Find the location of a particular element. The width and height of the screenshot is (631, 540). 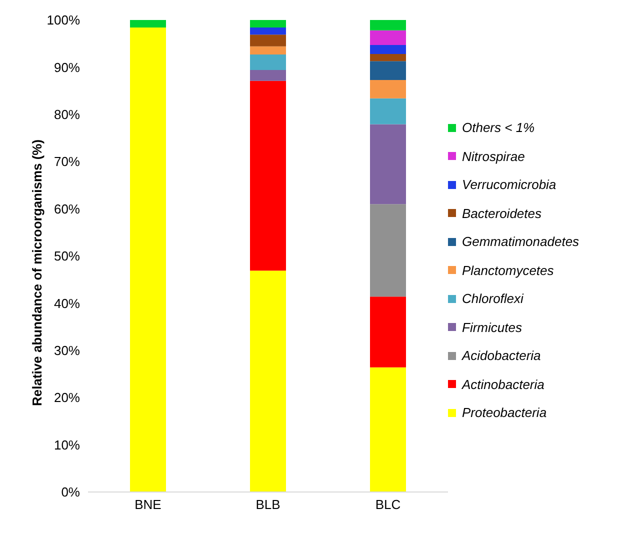

legend-label: Acidobacteria is located at coordinates (501, 355).